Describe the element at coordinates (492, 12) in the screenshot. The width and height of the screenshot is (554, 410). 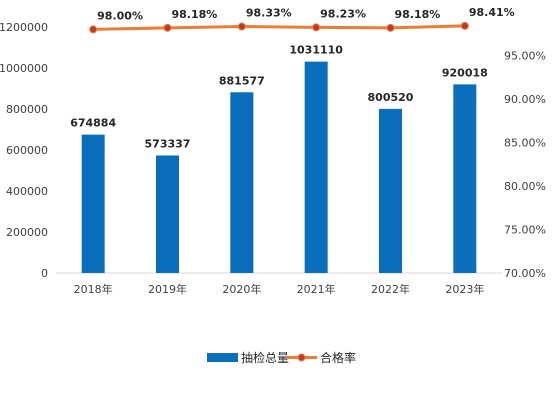
I see `line-data-label: 98.41%` at that location.